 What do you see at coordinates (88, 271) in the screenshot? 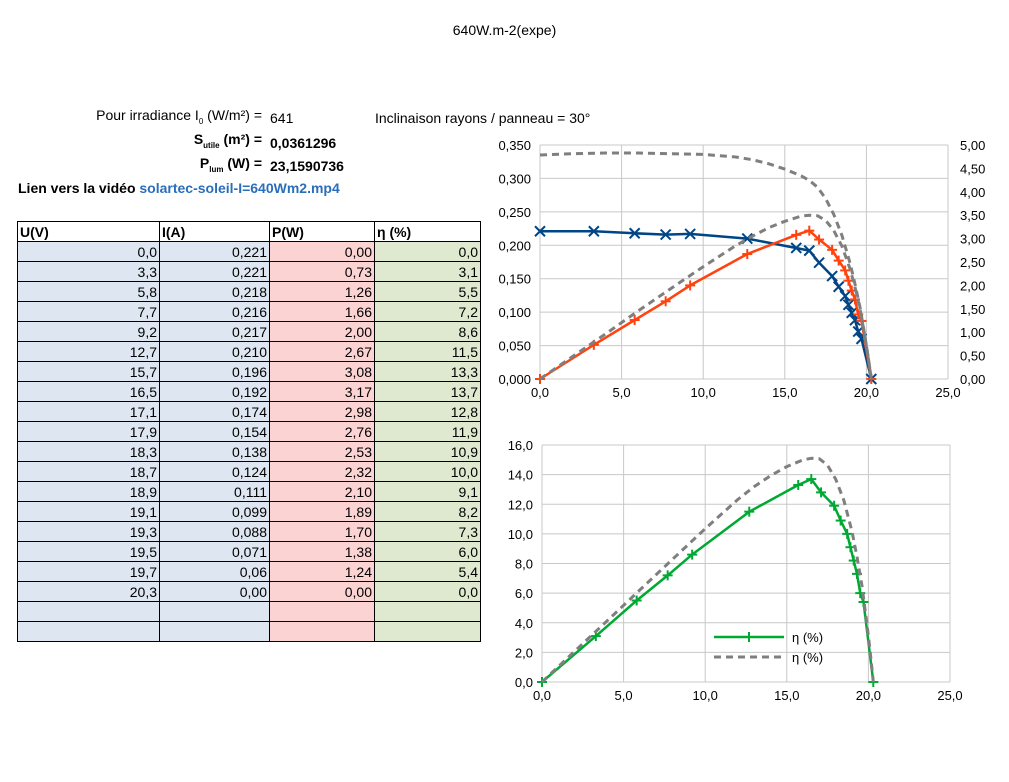
I see `cell-voltage: 3,3` at bounding box center [88, 271].